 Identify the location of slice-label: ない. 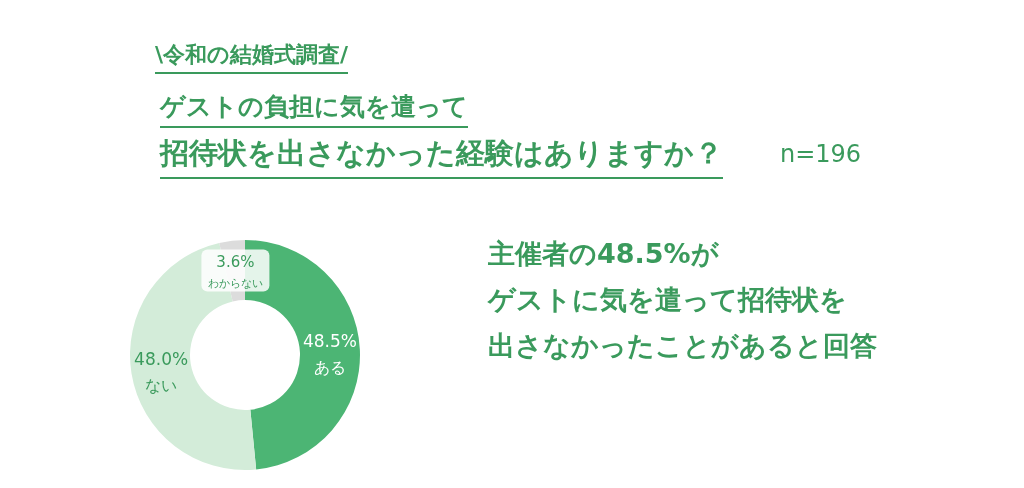
(161, 385).